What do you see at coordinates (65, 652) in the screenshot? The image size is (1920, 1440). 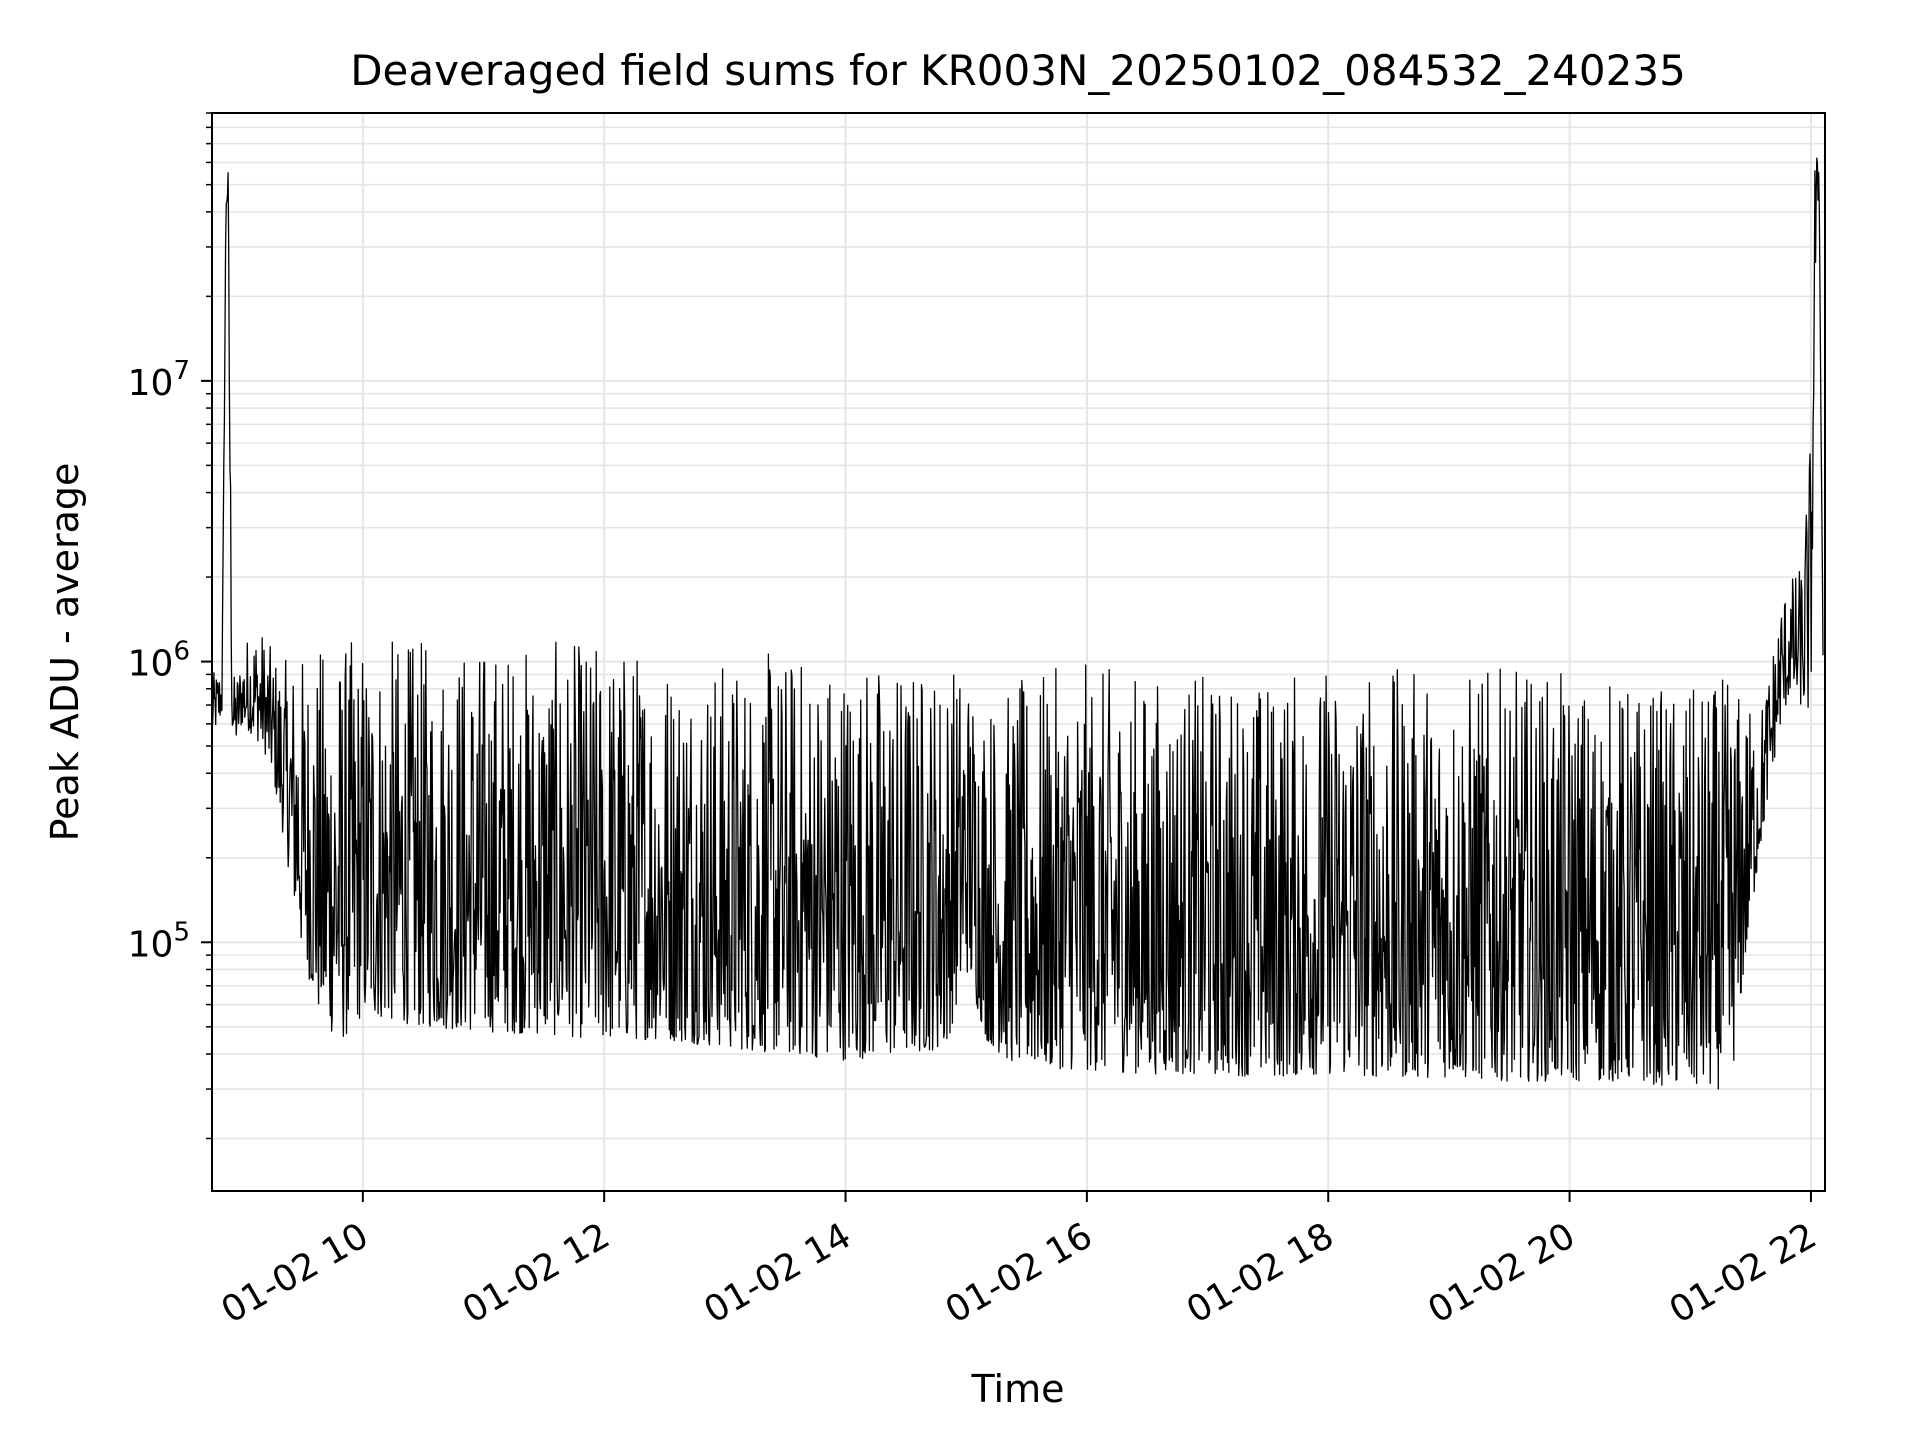 I see `y-axis-label: Peak ADU - average` at bounding box center [65, 652].